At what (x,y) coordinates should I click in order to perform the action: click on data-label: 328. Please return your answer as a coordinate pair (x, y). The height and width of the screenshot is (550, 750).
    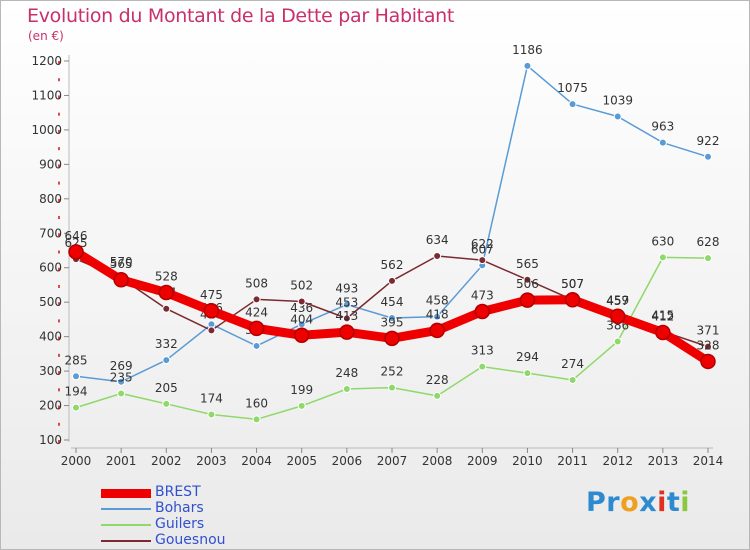
    Looking at the image, I should click on (708, 345).